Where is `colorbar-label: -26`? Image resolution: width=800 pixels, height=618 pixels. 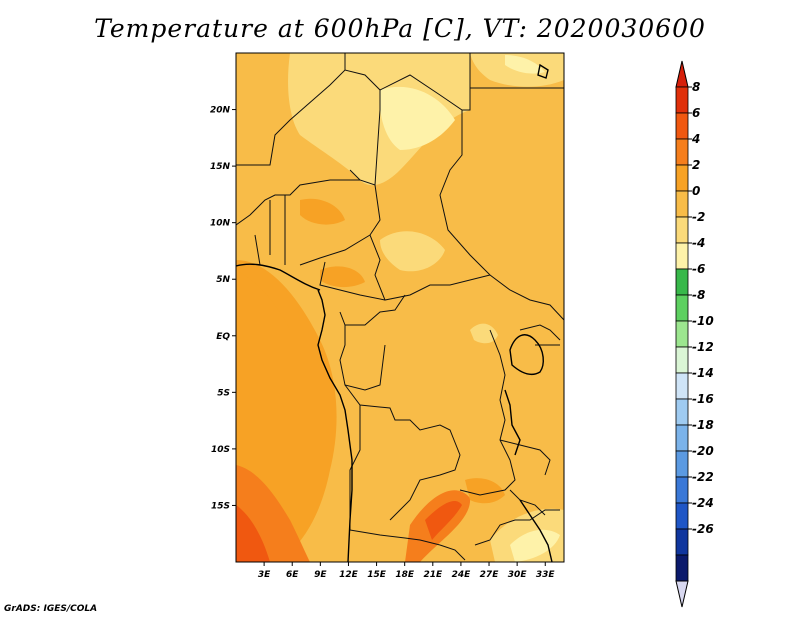 colorbar-label: -26 is located at coordinates (703, 529).